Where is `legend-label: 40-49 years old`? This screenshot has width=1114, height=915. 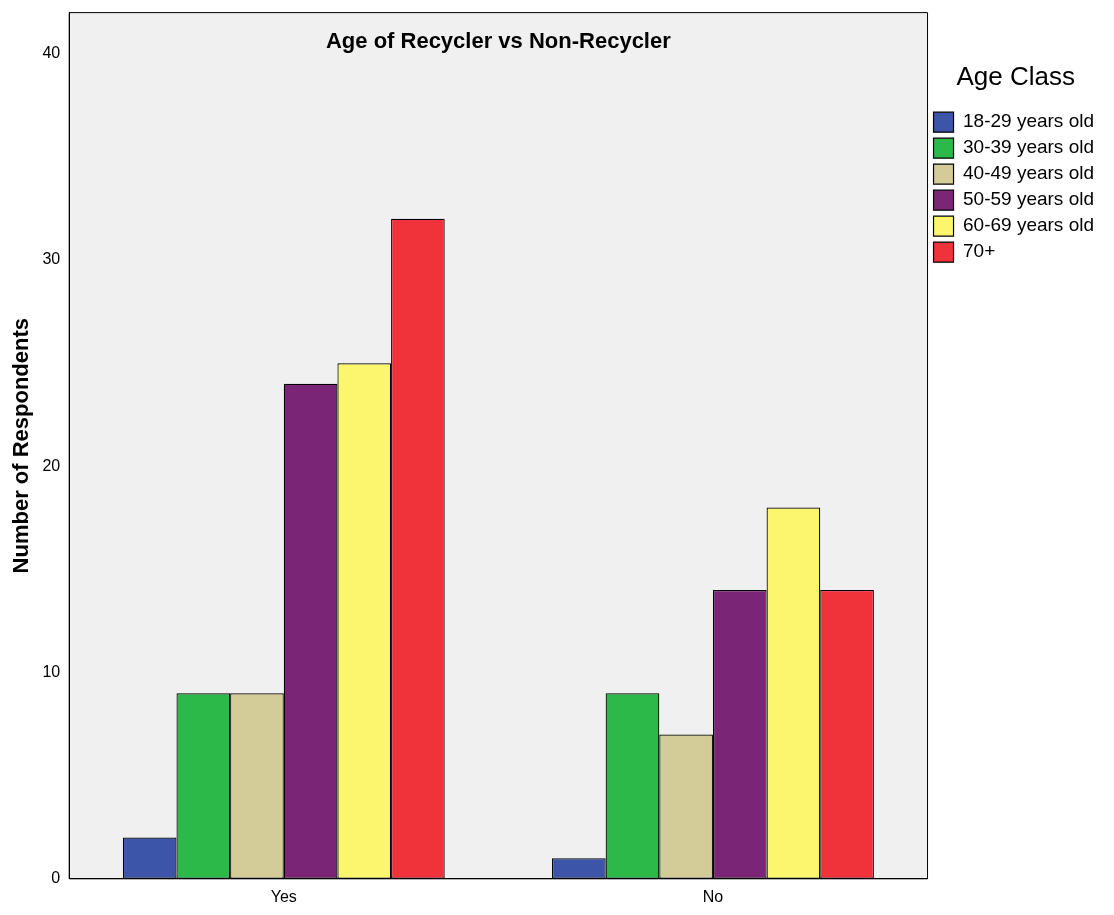 legend-label: 40-49 years old is located at coordinates (1028, 173).